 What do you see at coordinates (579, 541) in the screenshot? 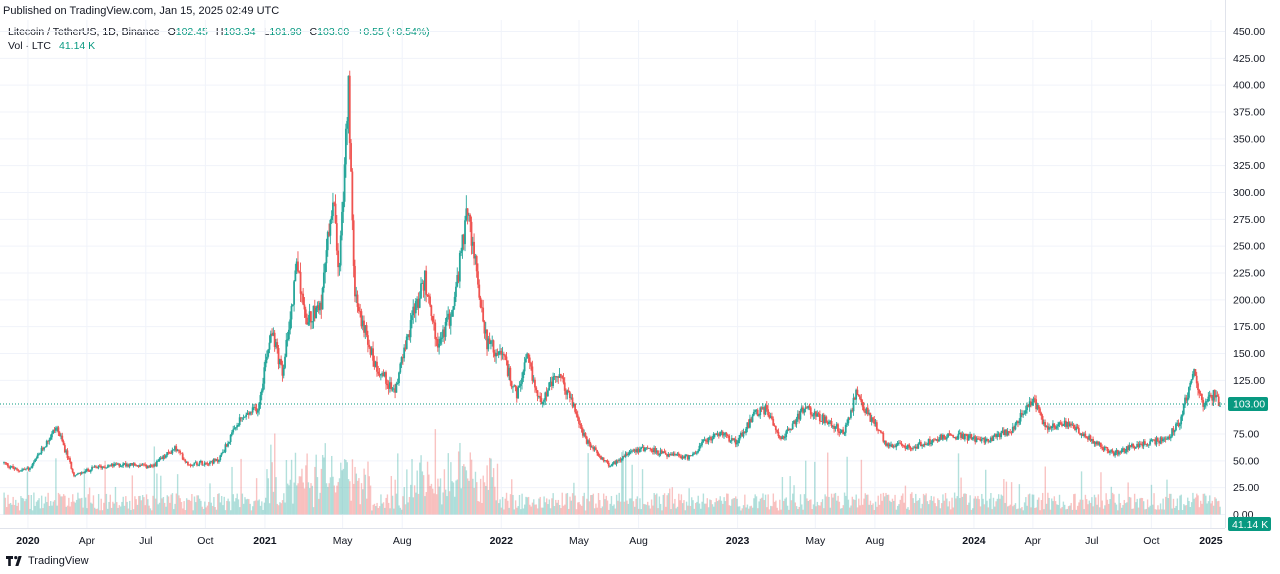
I see `x-tick-label: May` at bounding box center [579, 541].